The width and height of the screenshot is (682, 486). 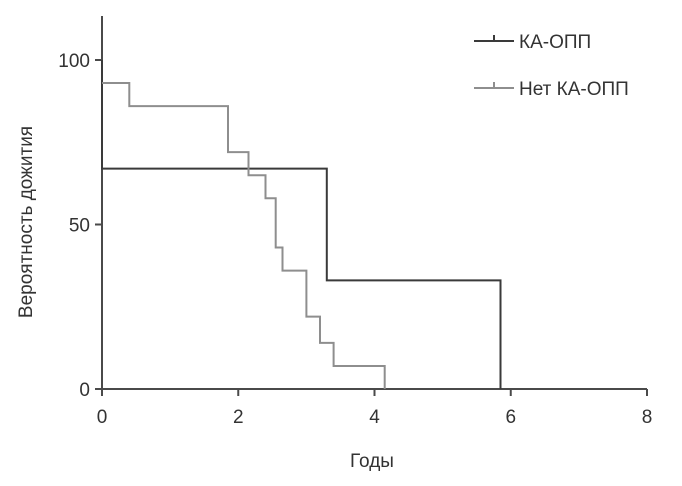 What do you see at coordinates (574, 89) in the screenshot?
I see `legend-label-2: Нет КА-ОПП` at bounding box center [574, 89].